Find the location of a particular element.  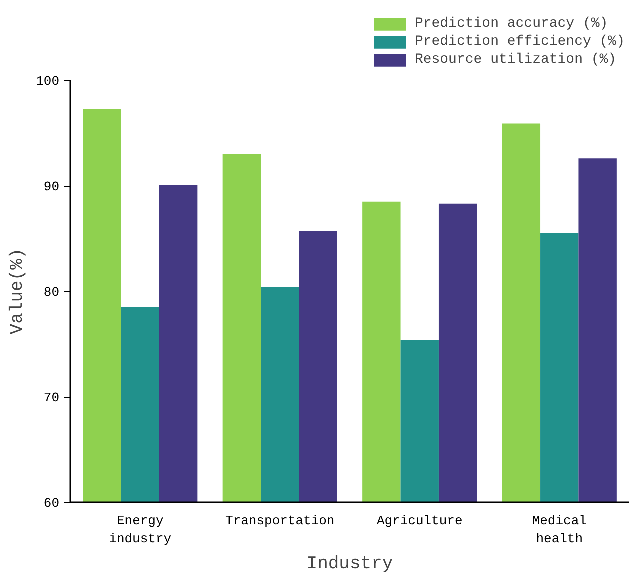

y-tick-label: 100 is located at coordinates (48, 81).